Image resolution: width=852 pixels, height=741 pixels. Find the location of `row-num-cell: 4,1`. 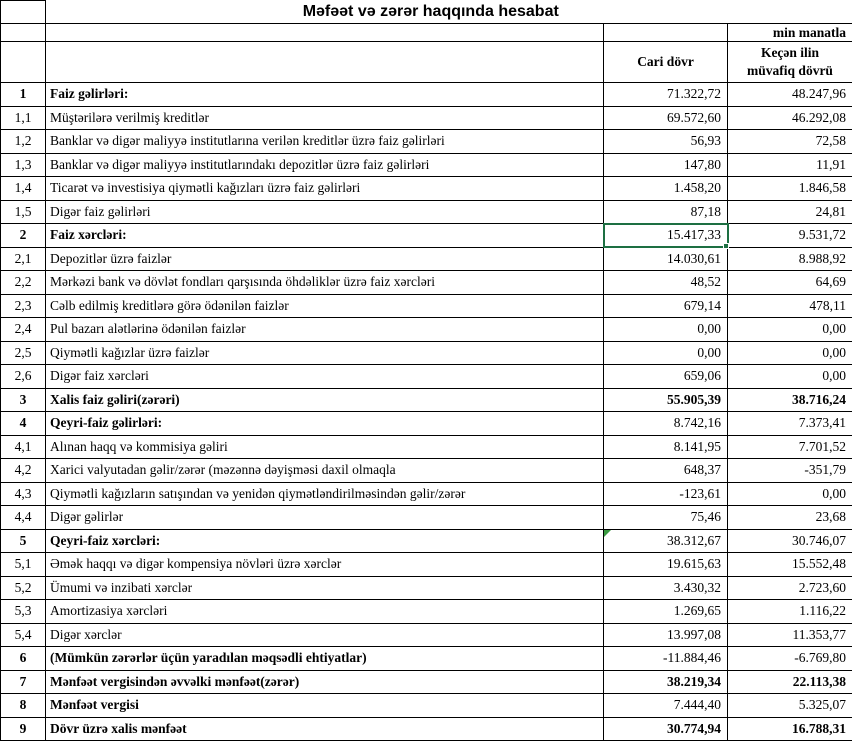

row-num-cell: 4,1 is located at coordinates (23, 446).